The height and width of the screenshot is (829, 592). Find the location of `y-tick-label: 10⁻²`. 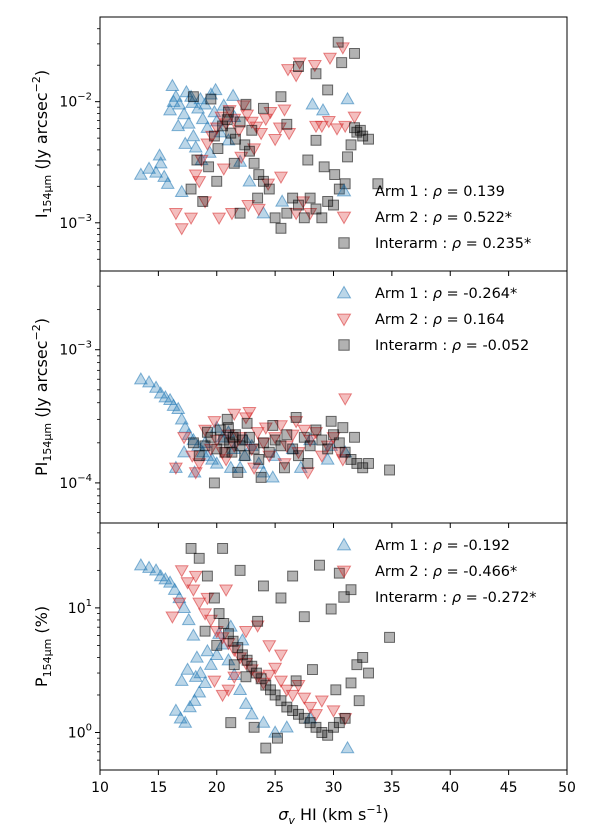

y-tick-label: 10⁻² is located at coordinates (75, 101).